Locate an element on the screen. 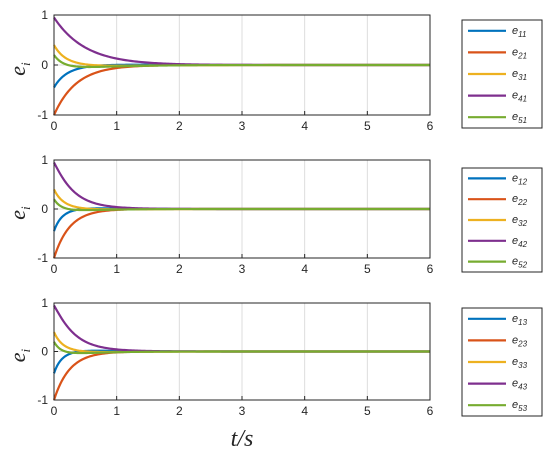 The height and width of the screenshot is (461, 550). legend-label-e51: e51 is located at coordinates (519, 118).